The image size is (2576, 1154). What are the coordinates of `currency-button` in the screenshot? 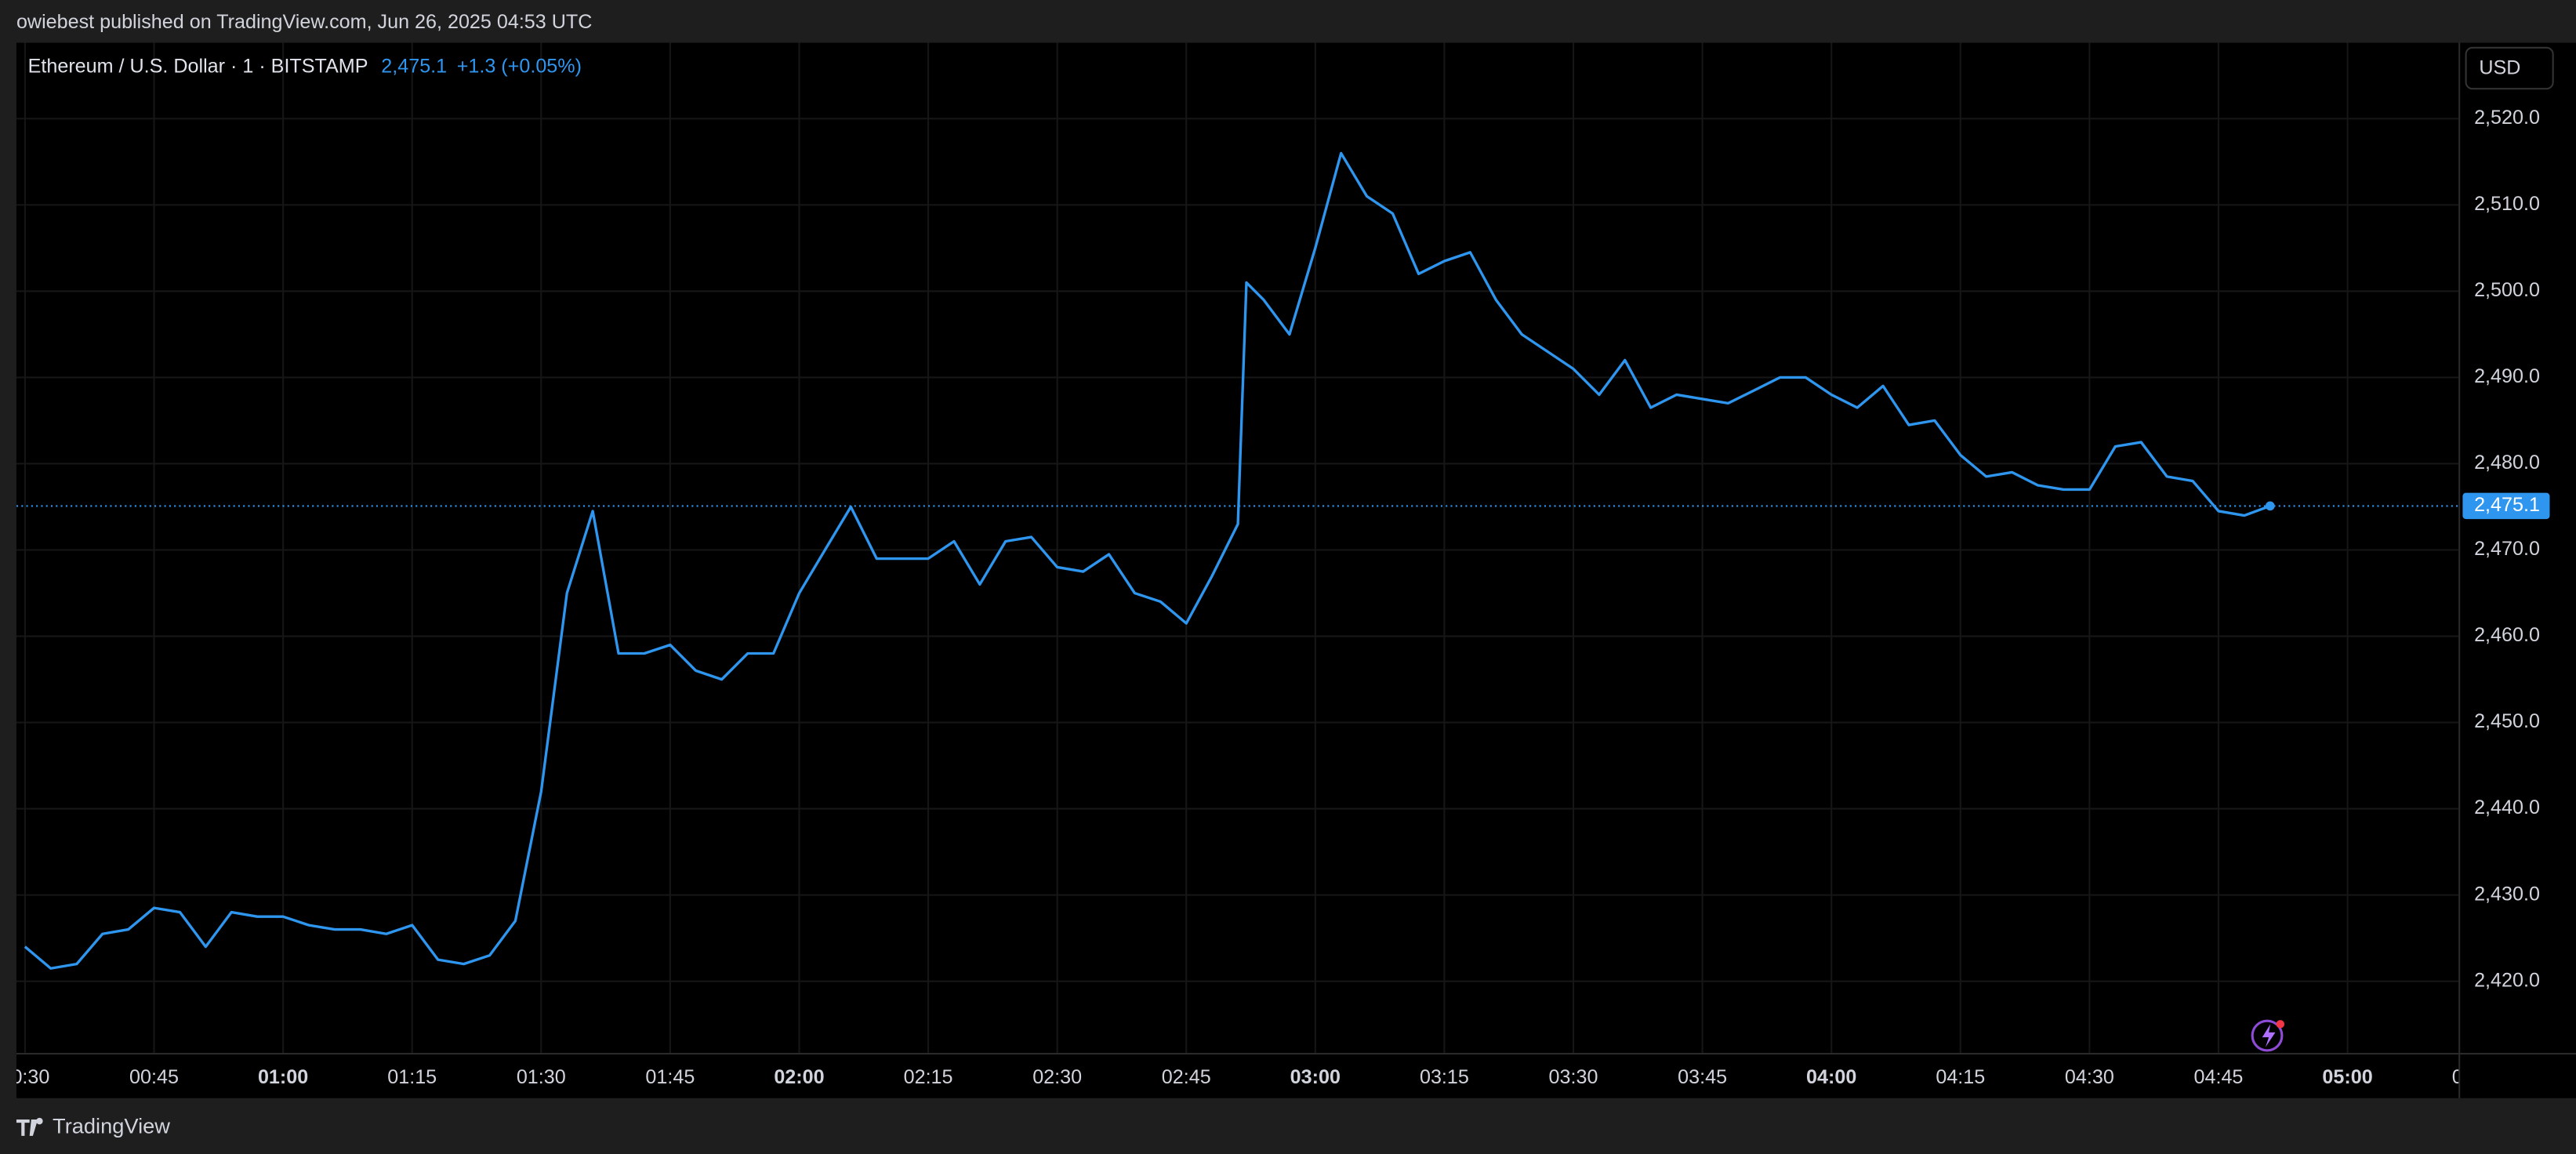 It's located at (2509, 68).